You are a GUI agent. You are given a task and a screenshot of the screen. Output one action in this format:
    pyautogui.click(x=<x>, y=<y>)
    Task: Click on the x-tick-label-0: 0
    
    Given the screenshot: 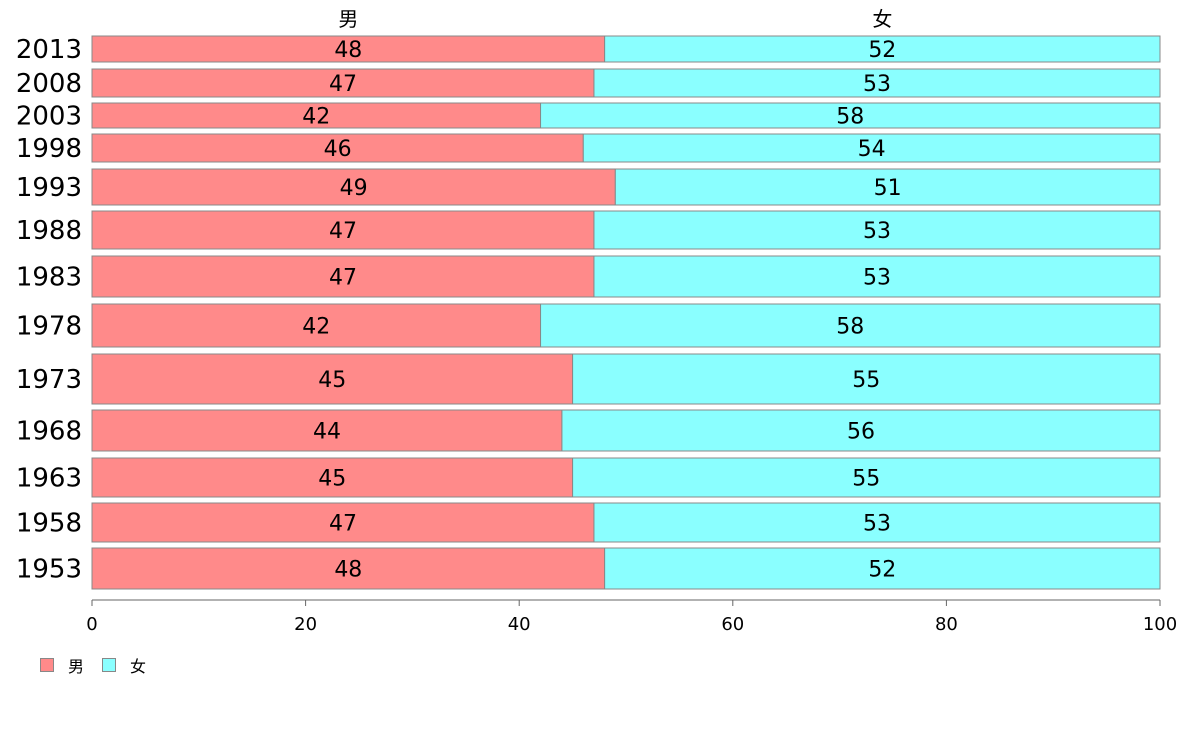 What is the action you would take?
    pyautogui.click(x=91, y=624)
    